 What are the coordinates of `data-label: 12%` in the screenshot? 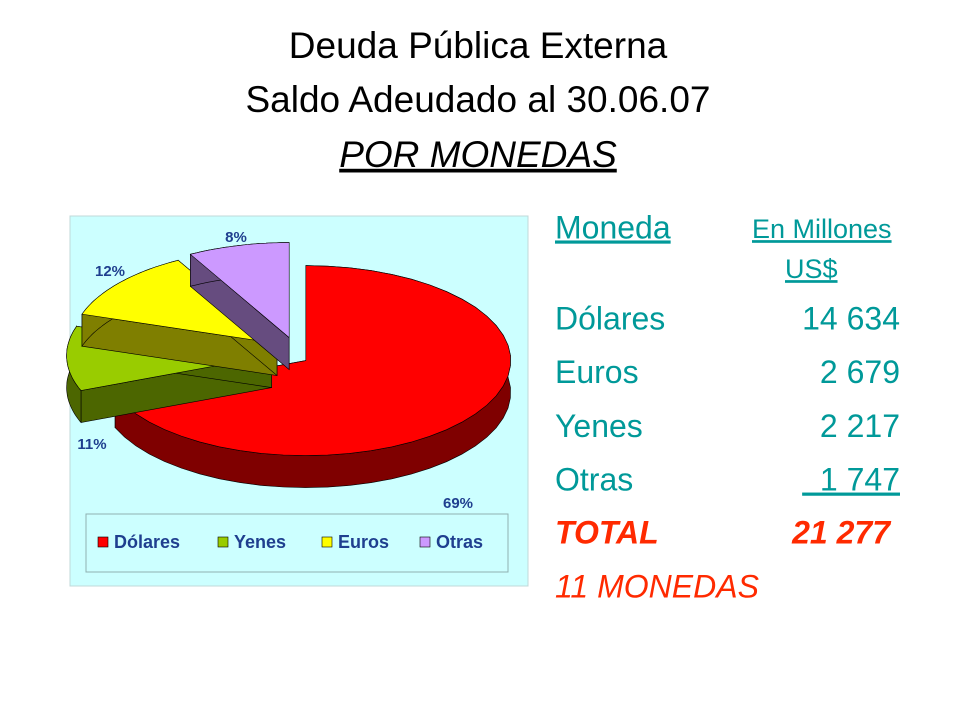 It's located at (110, 271).